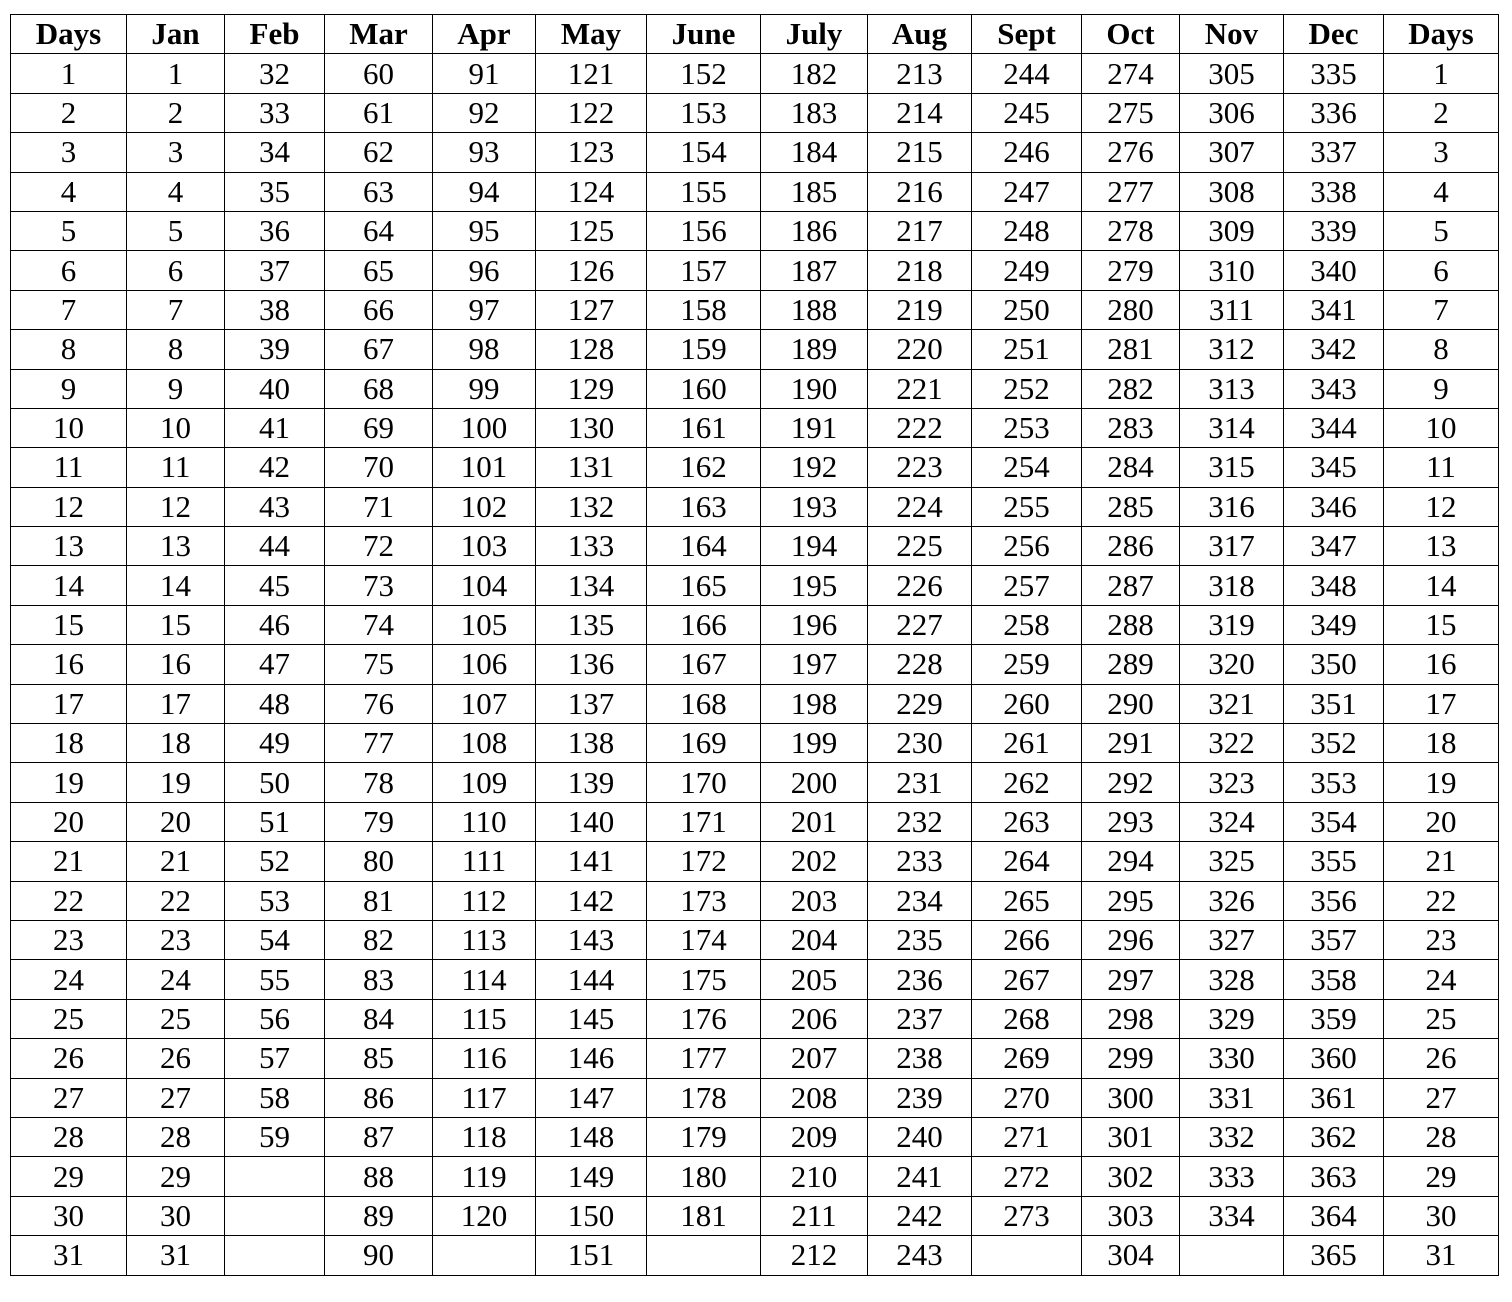  I want to click on table-cell: 231, so click(919, 782).